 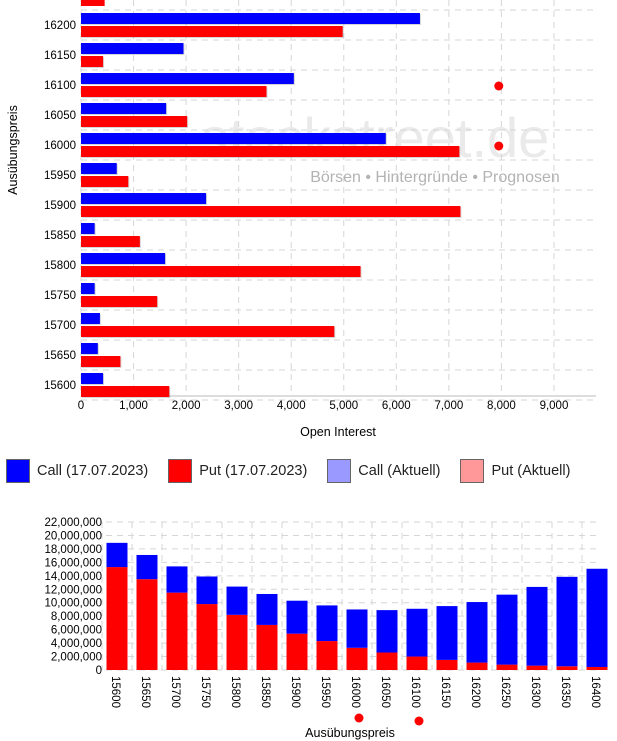 What do you see at coordinates (531, 471) in the screenshot?
I see `legend-label: Put (Aktuell)` at bounding box center [531, 471].